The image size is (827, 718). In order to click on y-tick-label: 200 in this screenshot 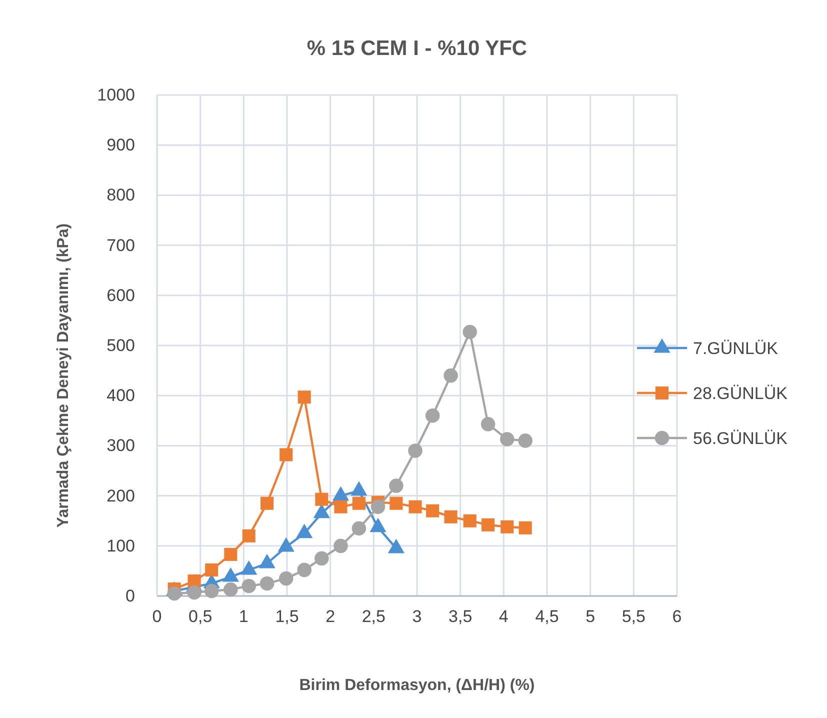, I will do `click(120, 496)`.